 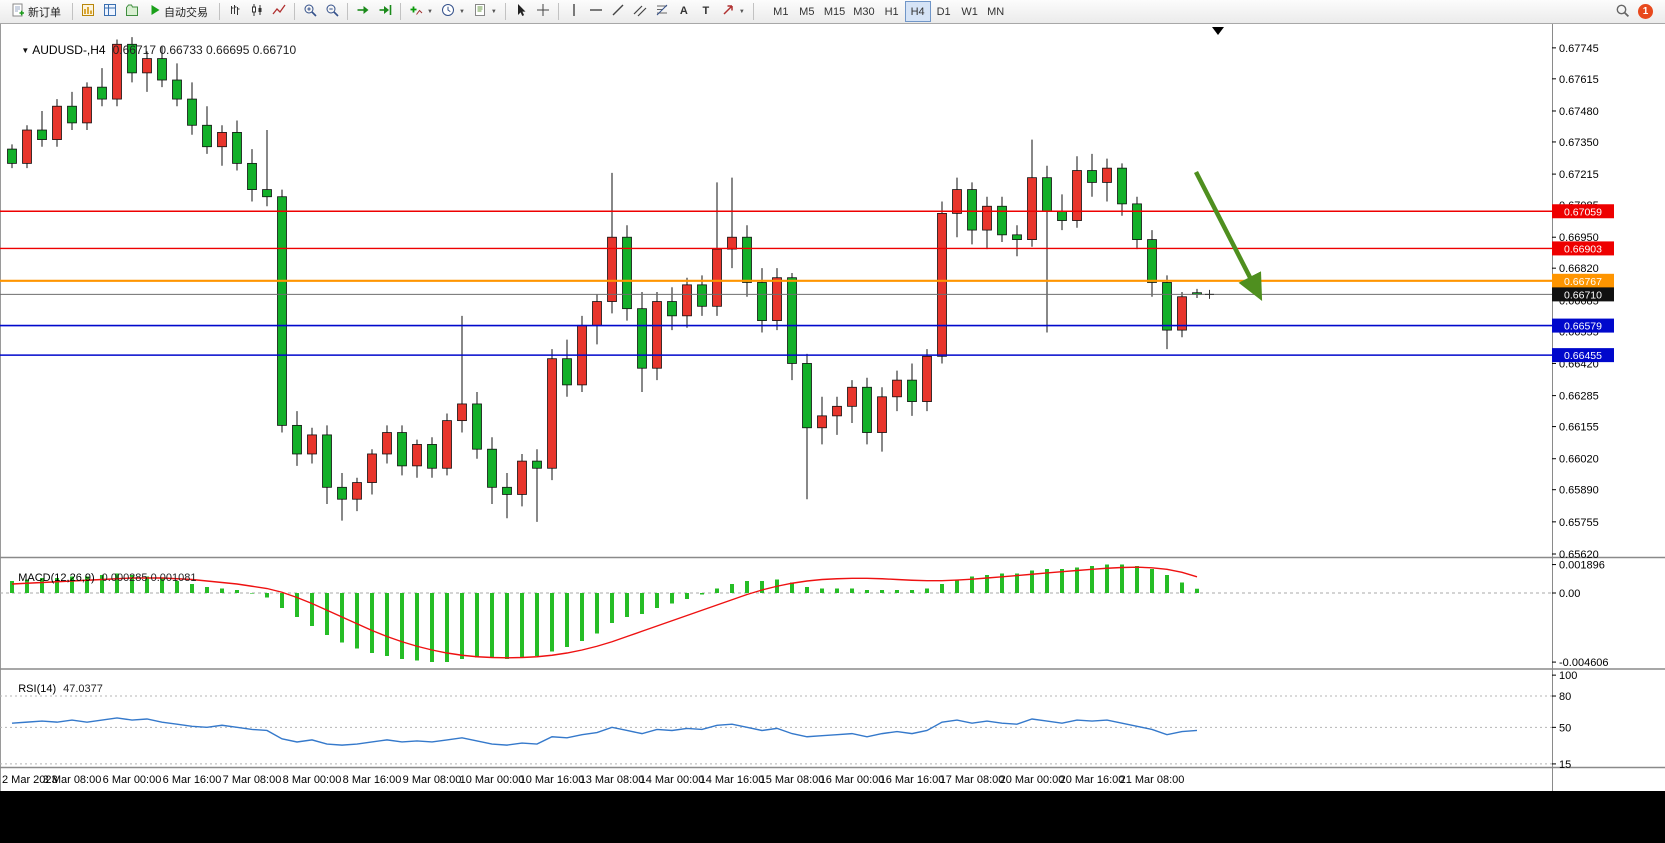 What do you see at coordinates (807, 11) in the screenshot?
I see `timeframe-m5-button: M5` at bounding box center [807, 11].